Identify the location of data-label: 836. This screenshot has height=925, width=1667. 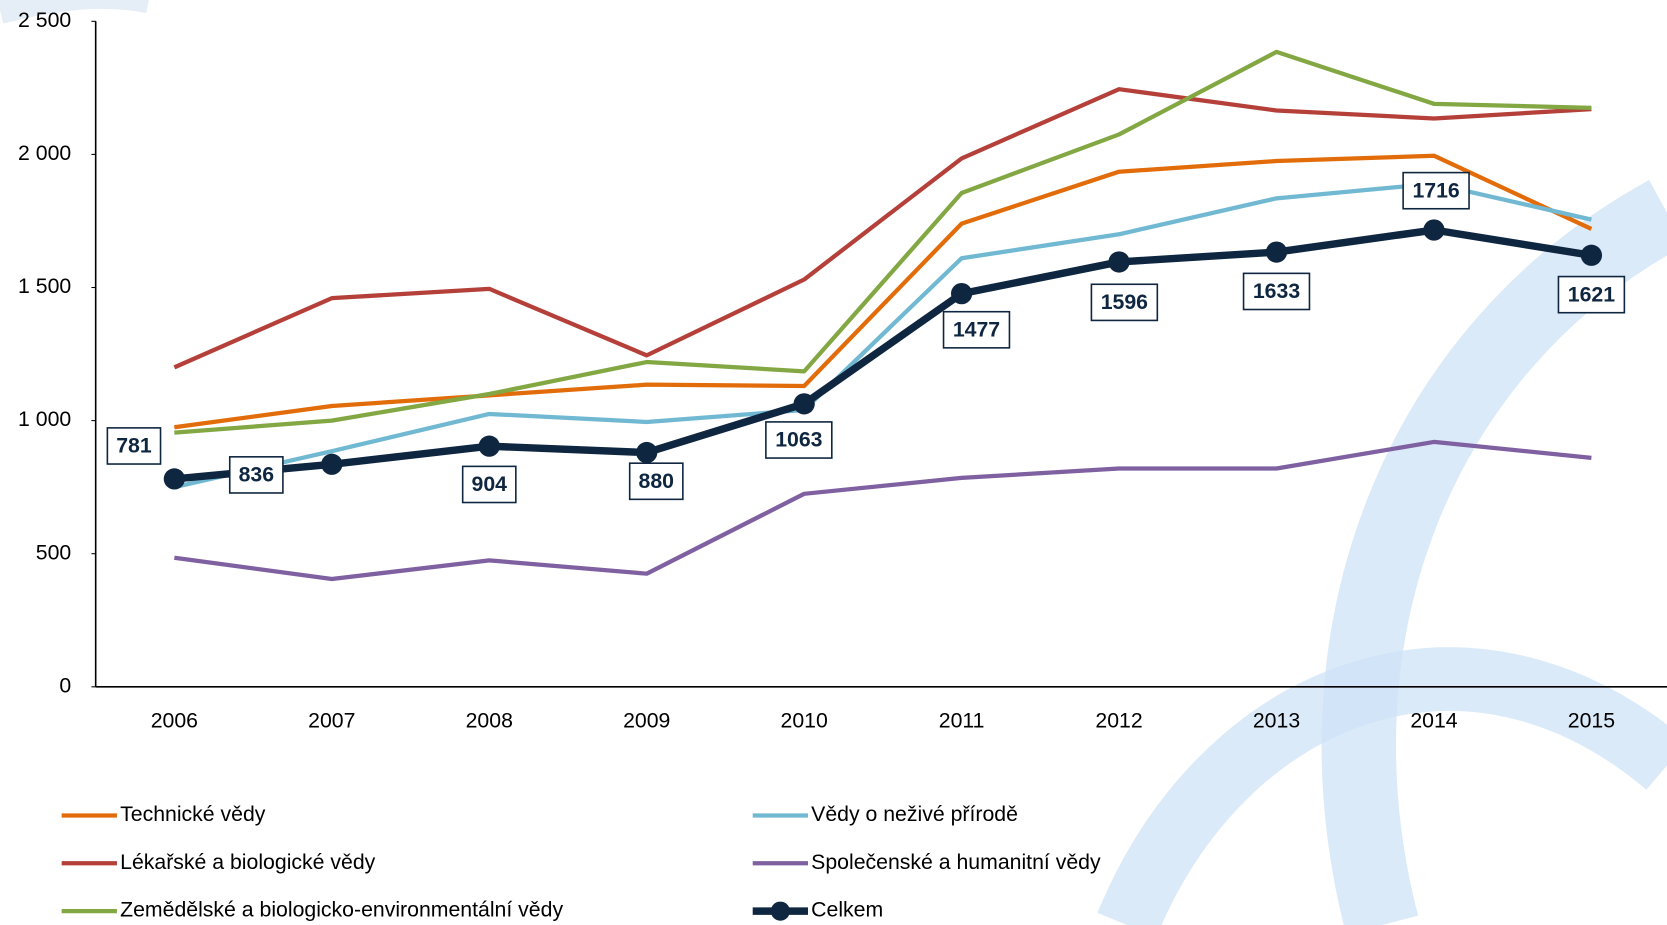
(257, 475).